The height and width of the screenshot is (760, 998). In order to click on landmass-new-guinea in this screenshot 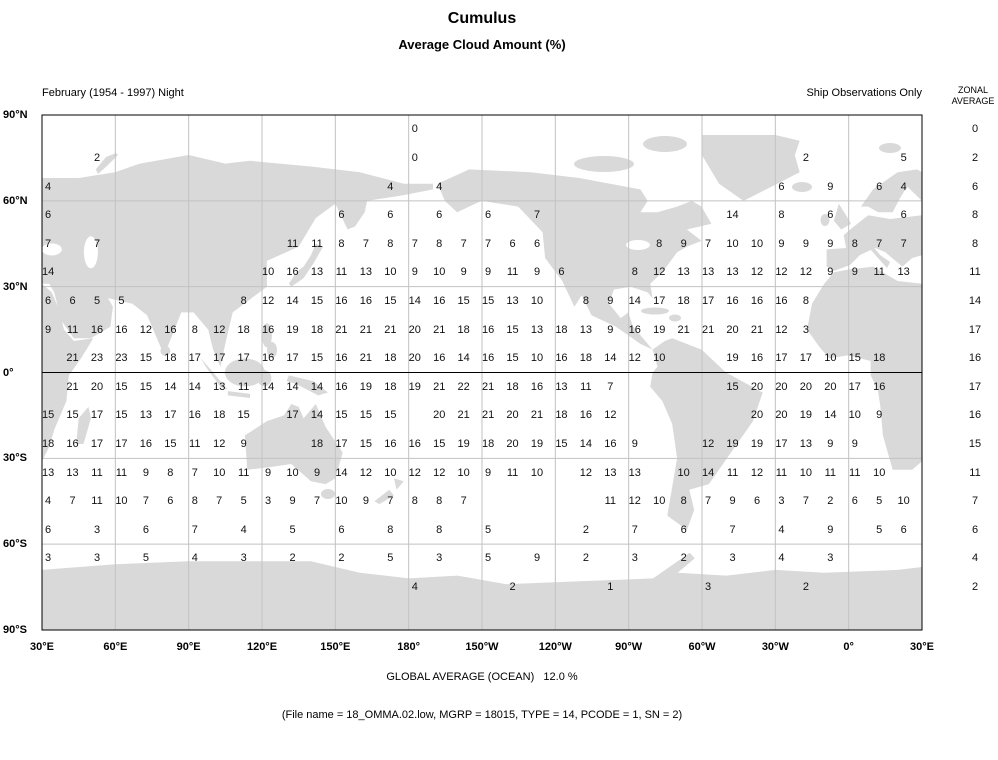, I will do `click(307, 385)`.